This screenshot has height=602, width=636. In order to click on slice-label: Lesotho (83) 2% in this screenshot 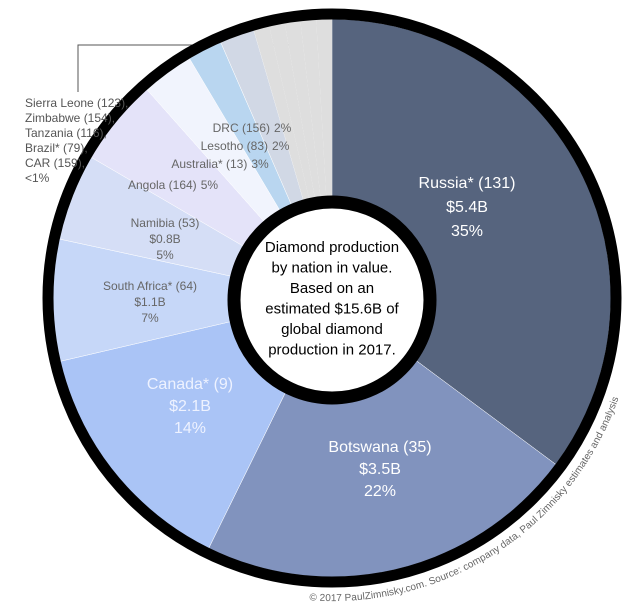, I will do `click(245, 146)`.